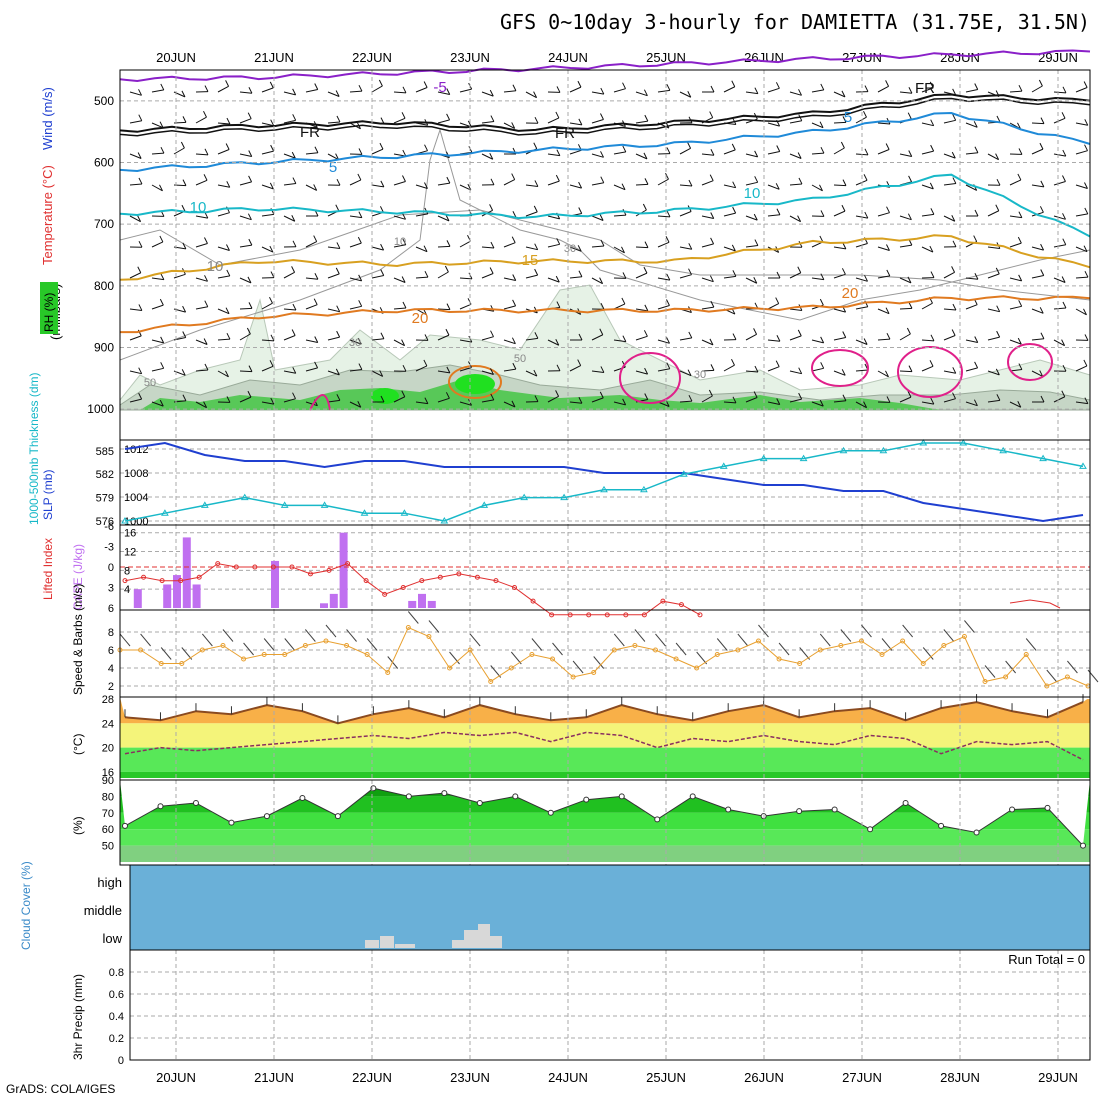 Image resolution: width=1100 pixels, height=1100 pixels. Describe the element at coordinates (108, 847) in the screenshot. I see `rh-tick: 50` at that location.